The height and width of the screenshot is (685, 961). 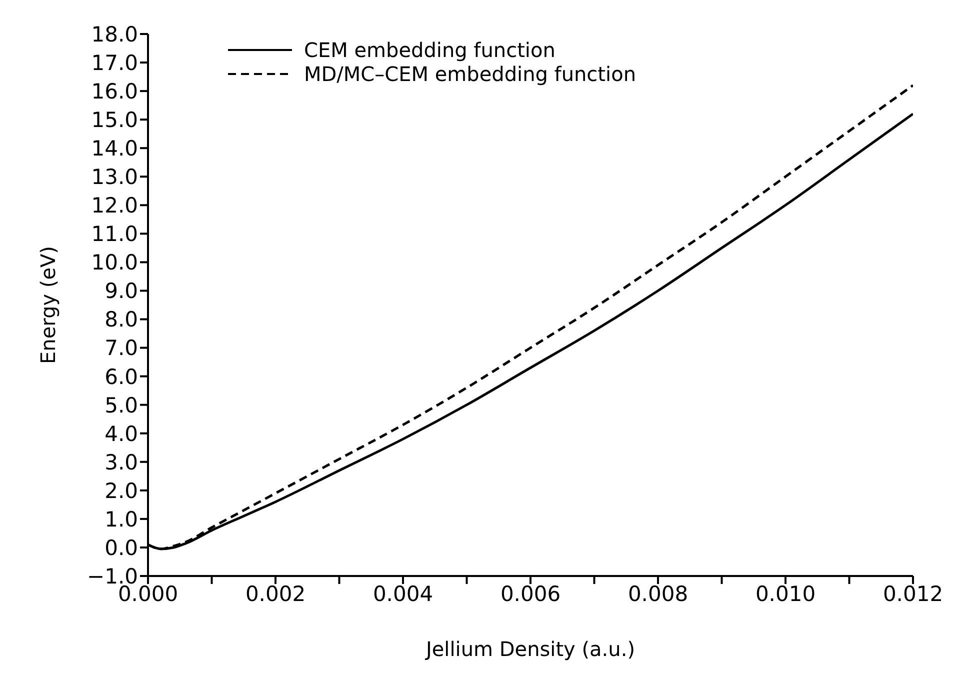 What do you see at coordinates (785, 594) in the screenshot?
I see `x-tick-label: 0.010` at bounding box center [785, 594].